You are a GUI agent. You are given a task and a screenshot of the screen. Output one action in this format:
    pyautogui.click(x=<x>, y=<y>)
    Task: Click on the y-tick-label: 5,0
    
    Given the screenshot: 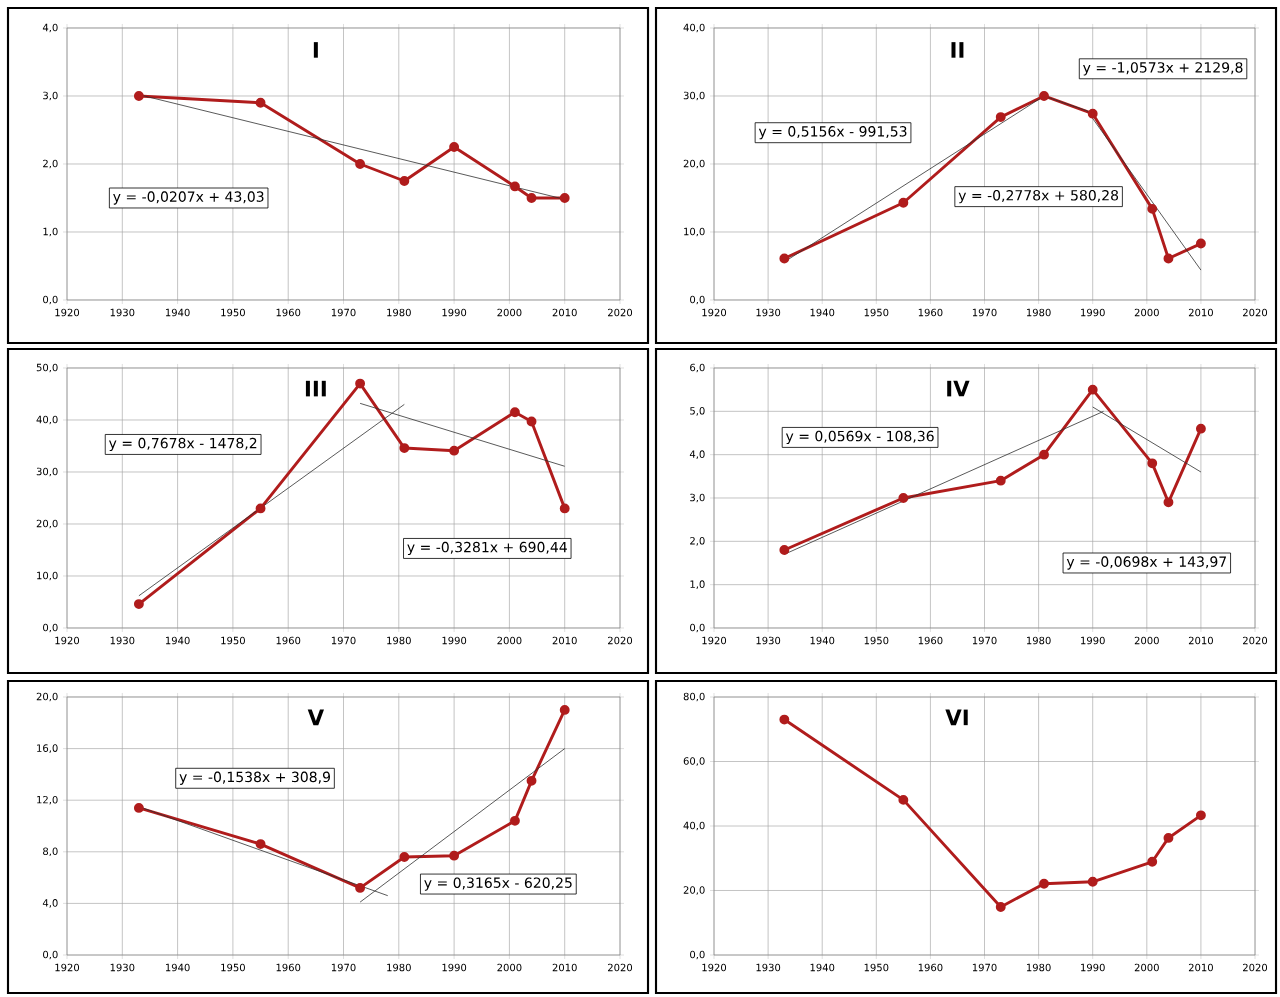 What is the action you would take?
    pyautogui.click(x=697, y=411)
    